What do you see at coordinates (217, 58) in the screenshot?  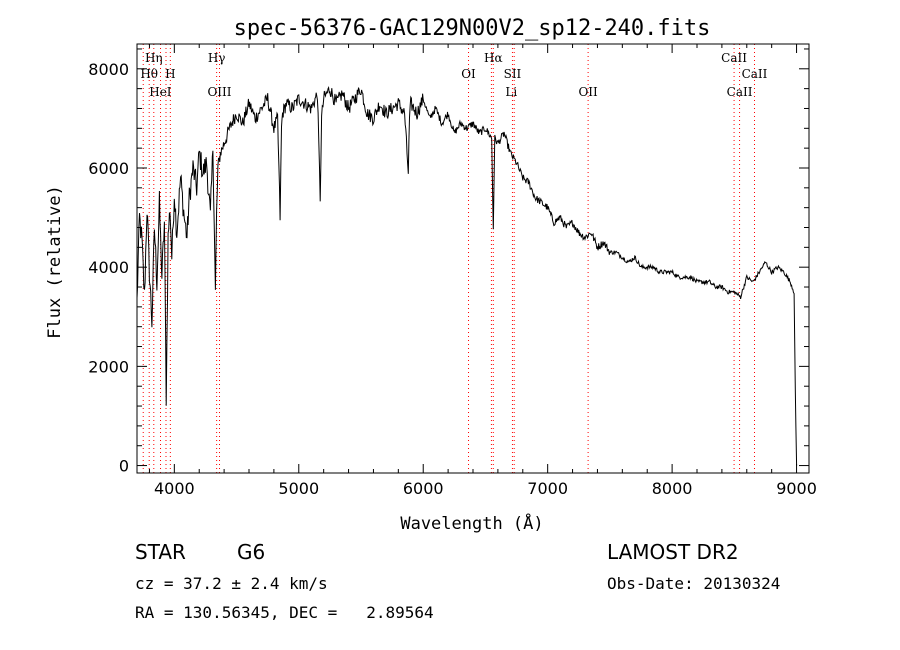 I see `line-label: Hγ` at bounding box center [217, 58].